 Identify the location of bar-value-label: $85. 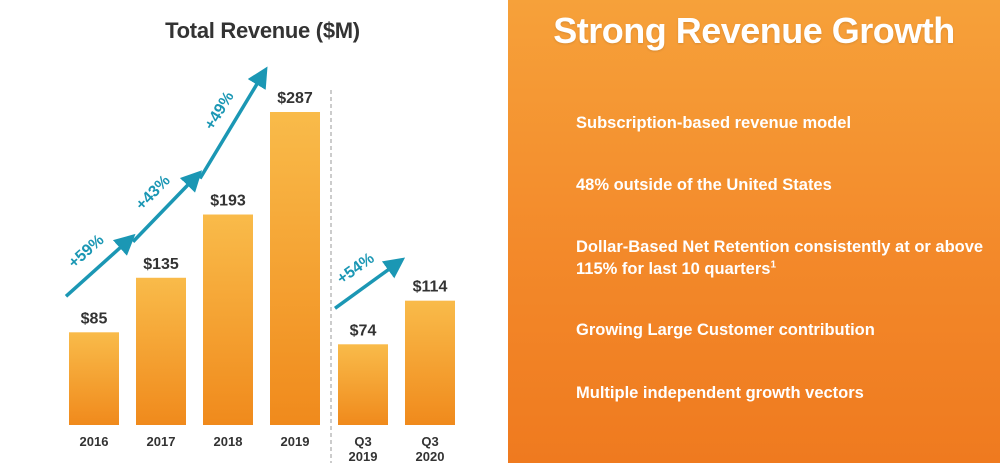
(94, 318).